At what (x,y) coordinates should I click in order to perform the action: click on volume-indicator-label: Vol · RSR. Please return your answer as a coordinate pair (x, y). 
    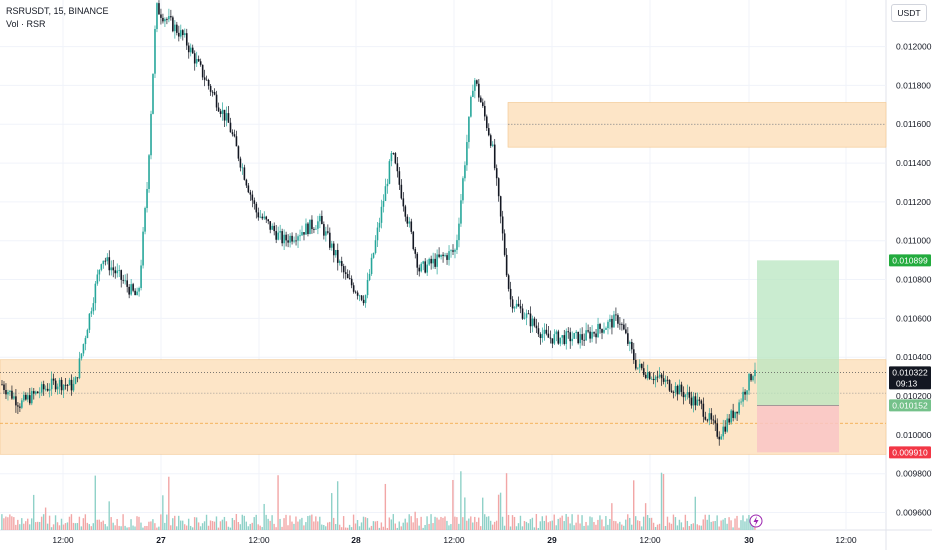
    Looking at the image, I should click on (26, 24).